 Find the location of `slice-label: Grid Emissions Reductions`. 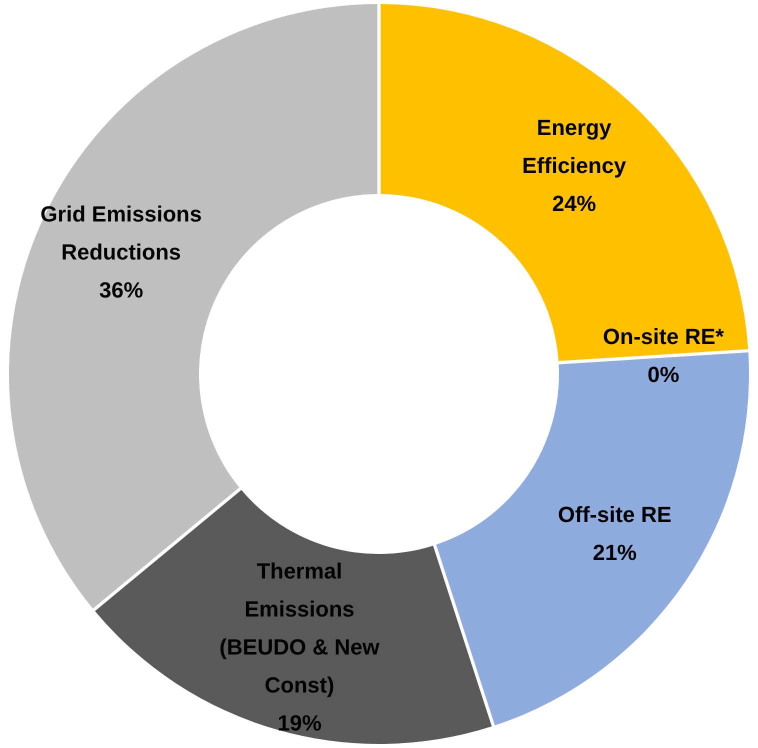

slice-label: Grid Emissions Reductions is located at coordinates (121, 233).